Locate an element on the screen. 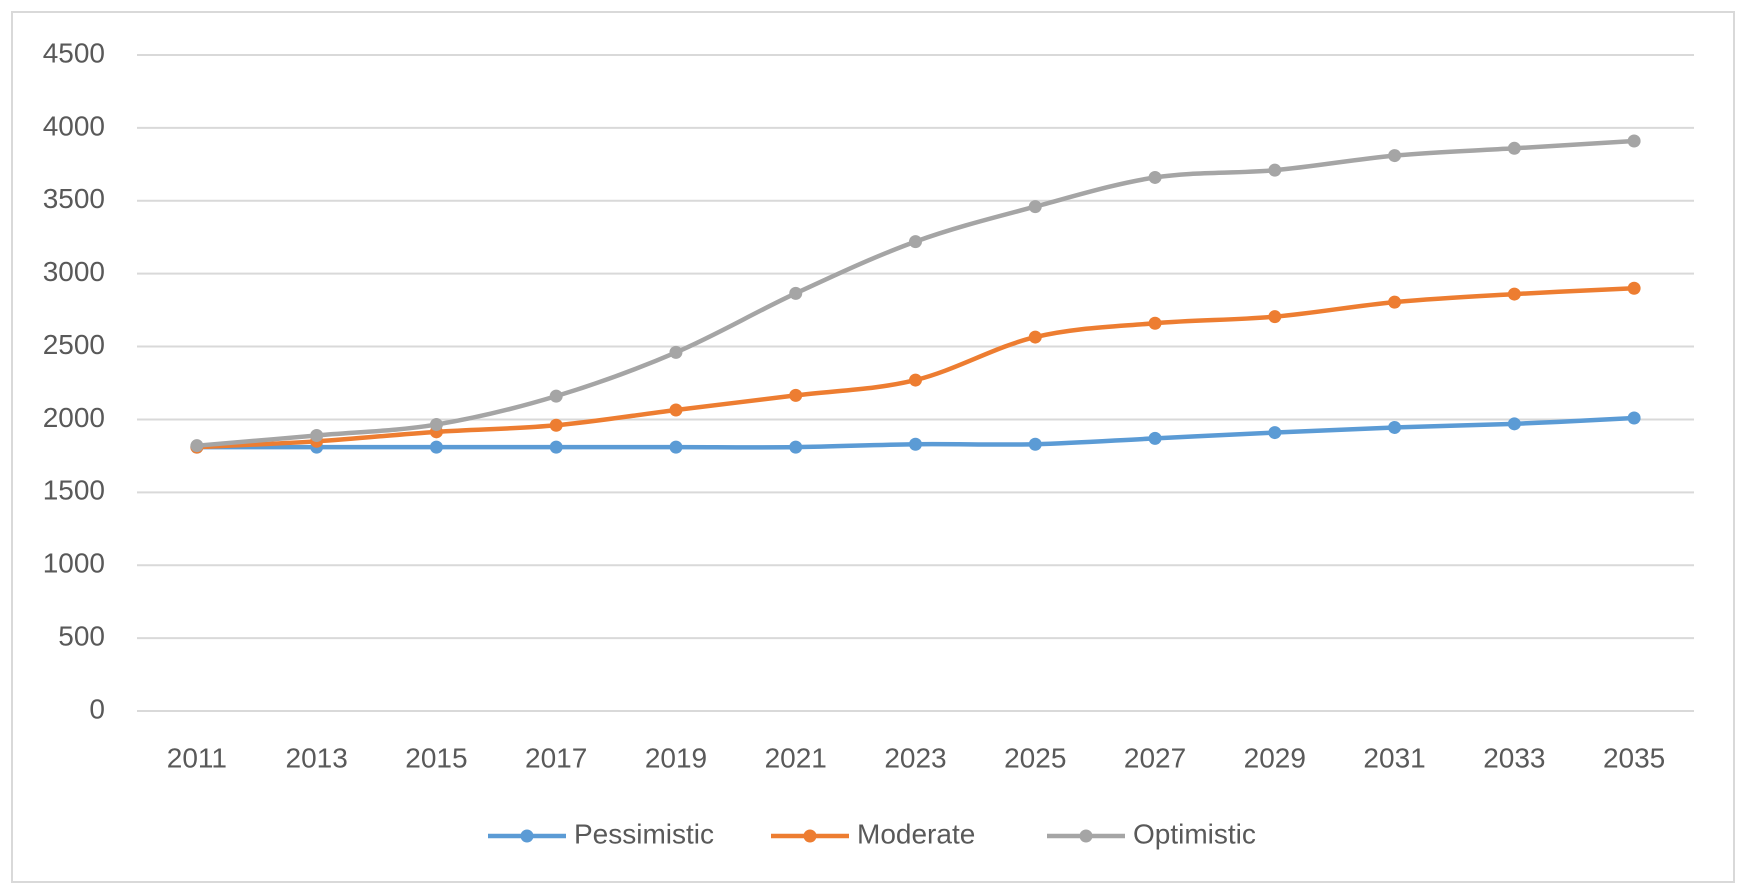 This screenshot has height=886, width=1747. y-tick-label: 3000 is located at coordinates (74, 271).